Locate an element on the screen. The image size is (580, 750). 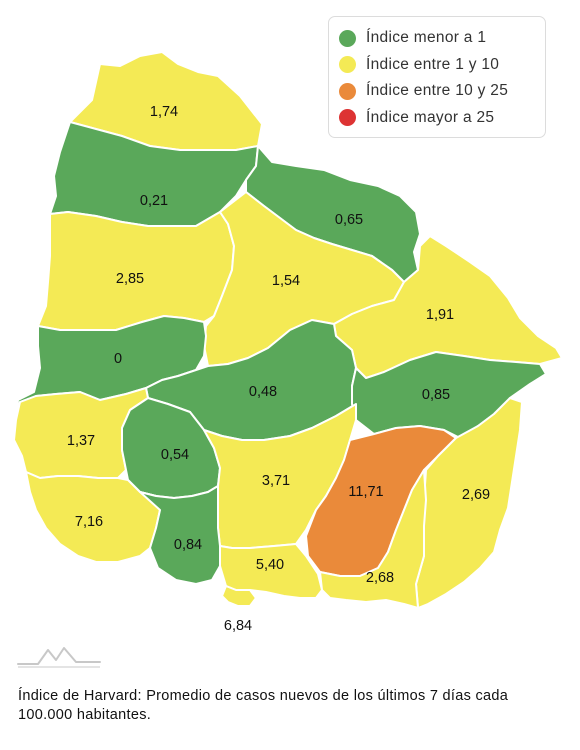
department-value-label: 0,21 is located at coordinates (154, 201).